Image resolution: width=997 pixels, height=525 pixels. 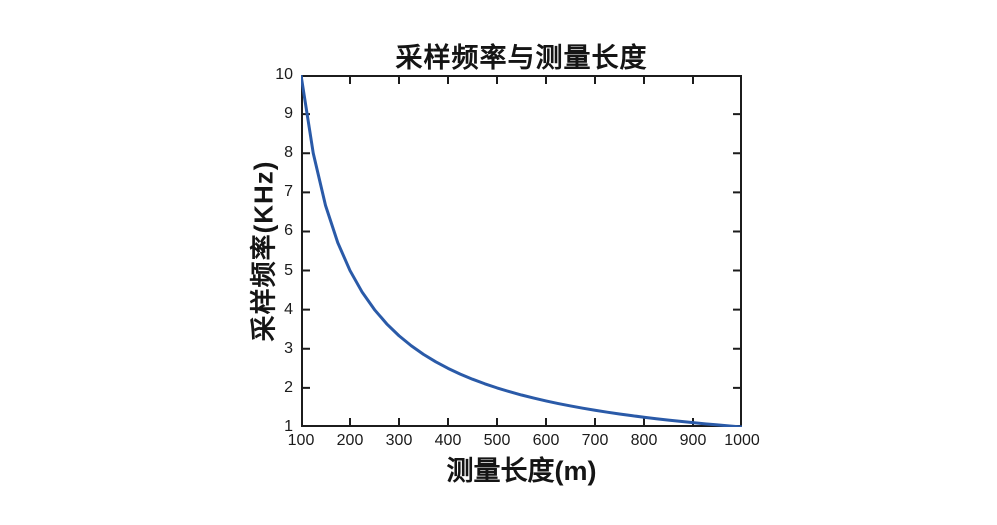 What do you see at coordinates (288, 192) in the screenshot?
I see `y-tick-label: 7` at bounding box center [288, 192].